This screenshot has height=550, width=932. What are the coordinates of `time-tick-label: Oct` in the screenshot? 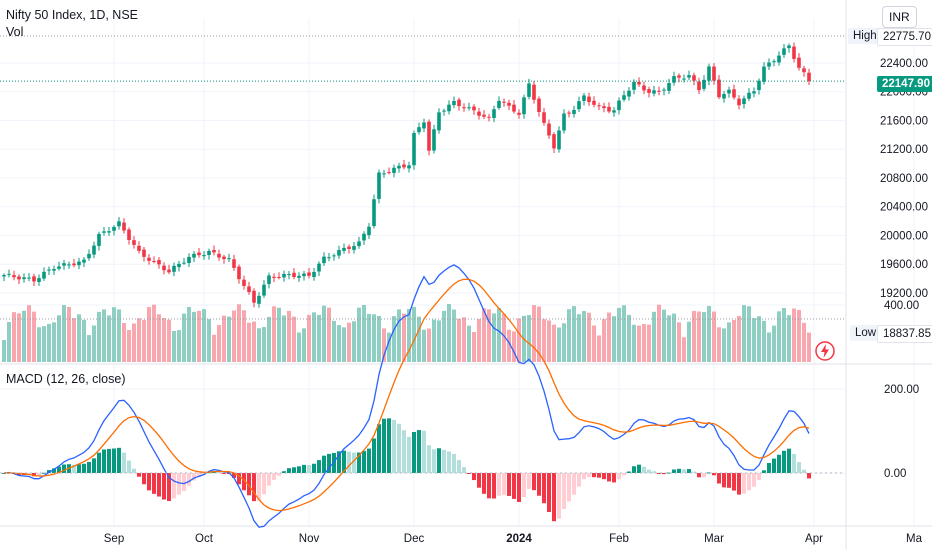 It's located at (204, 539).